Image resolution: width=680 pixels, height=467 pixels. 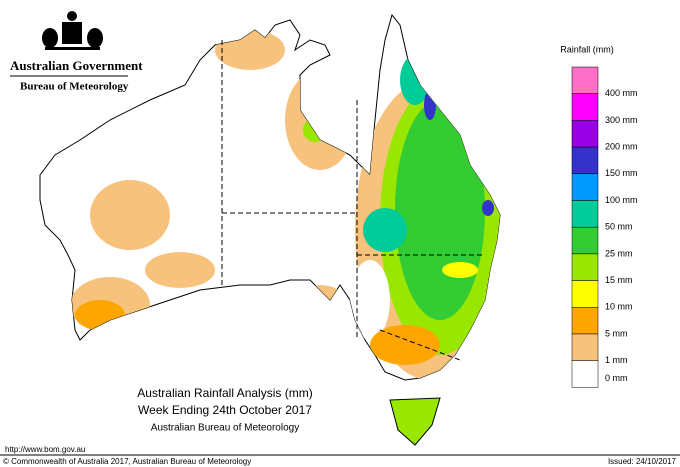 I want to click on bureau-name: Bureau of Meteorology, so click(x=74, y=87).